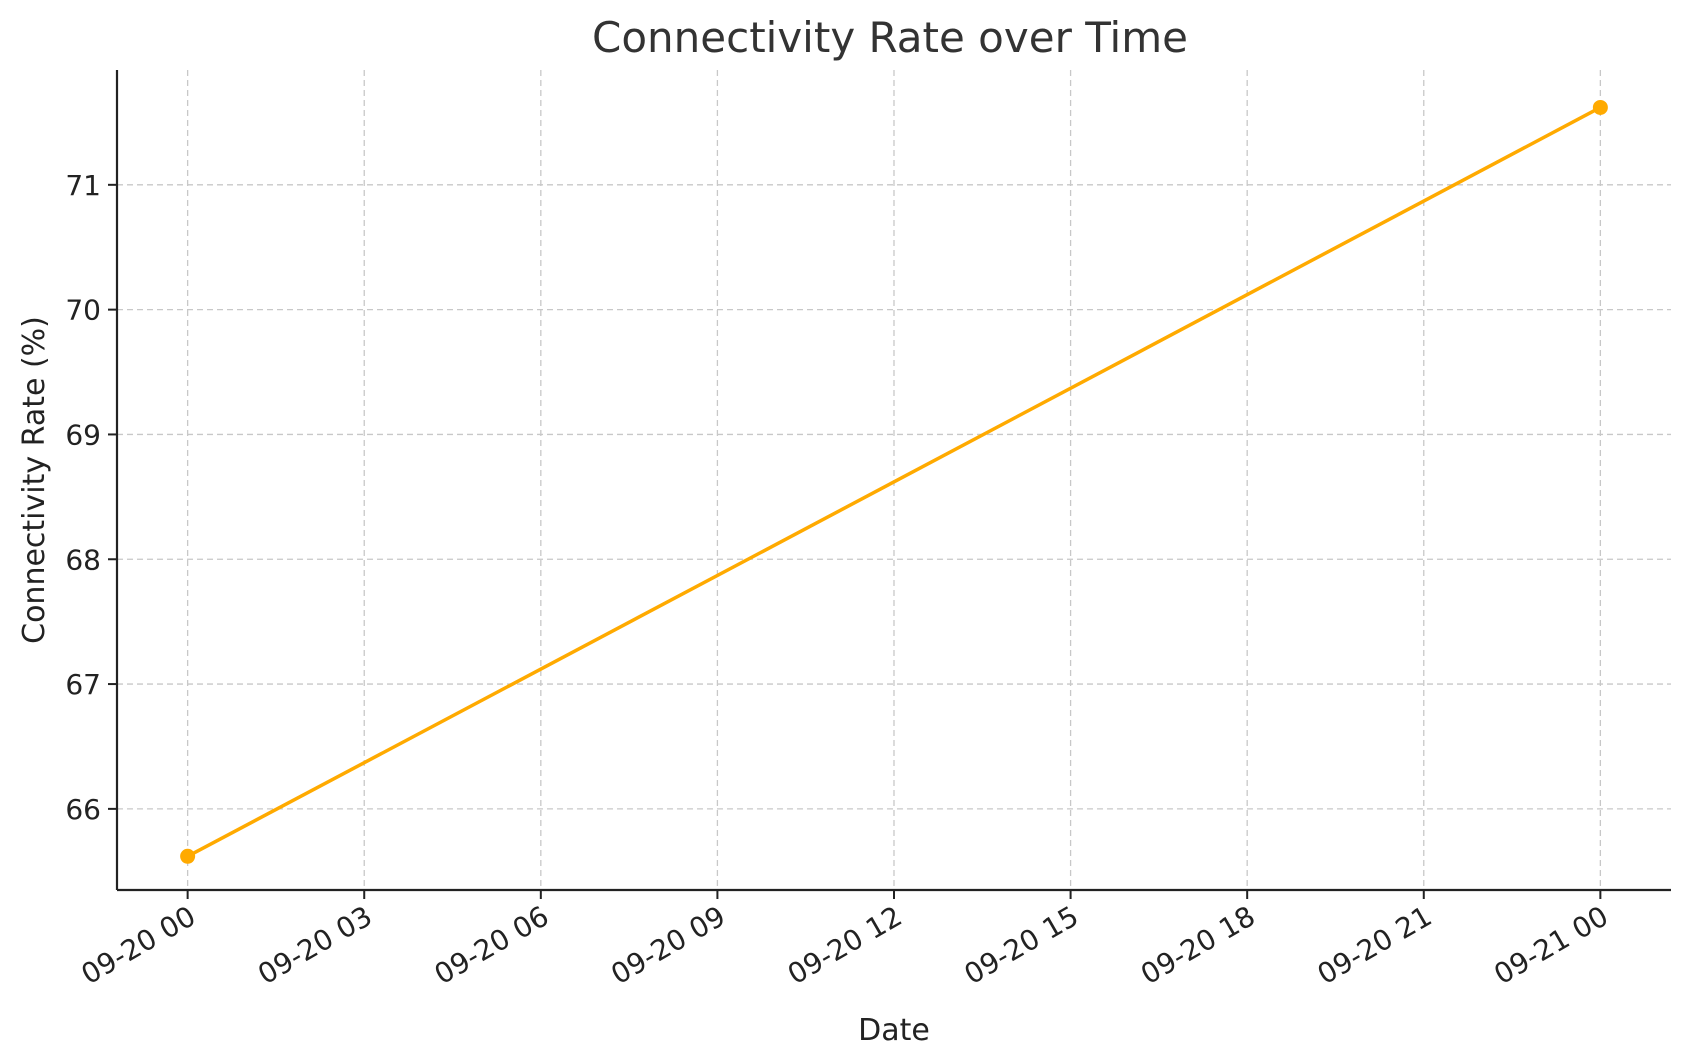 Image resolution: width=1686 pixels, height=1064 pixels. I want to click on y-tick-label: 68, so click(83, 559).